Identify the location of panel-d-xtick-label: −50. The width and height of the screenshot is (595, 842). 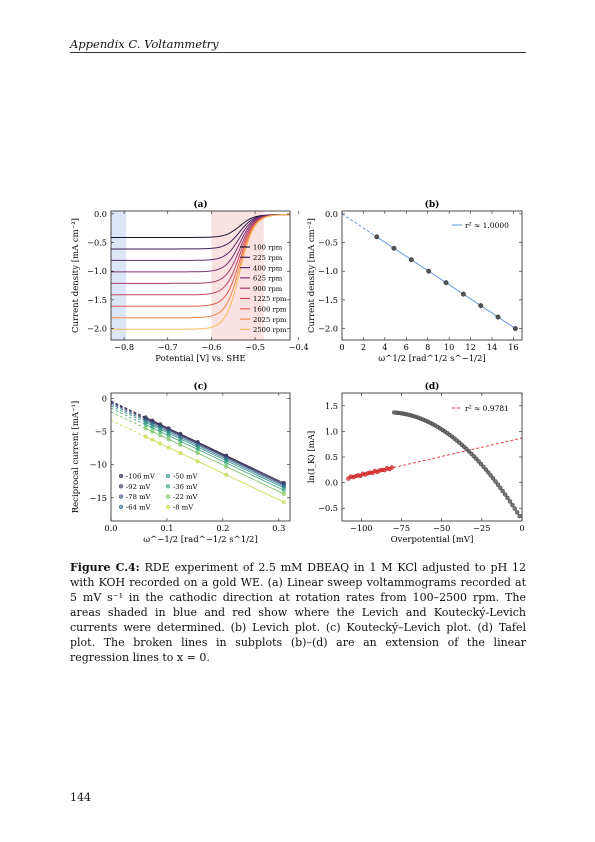
(441, 528).